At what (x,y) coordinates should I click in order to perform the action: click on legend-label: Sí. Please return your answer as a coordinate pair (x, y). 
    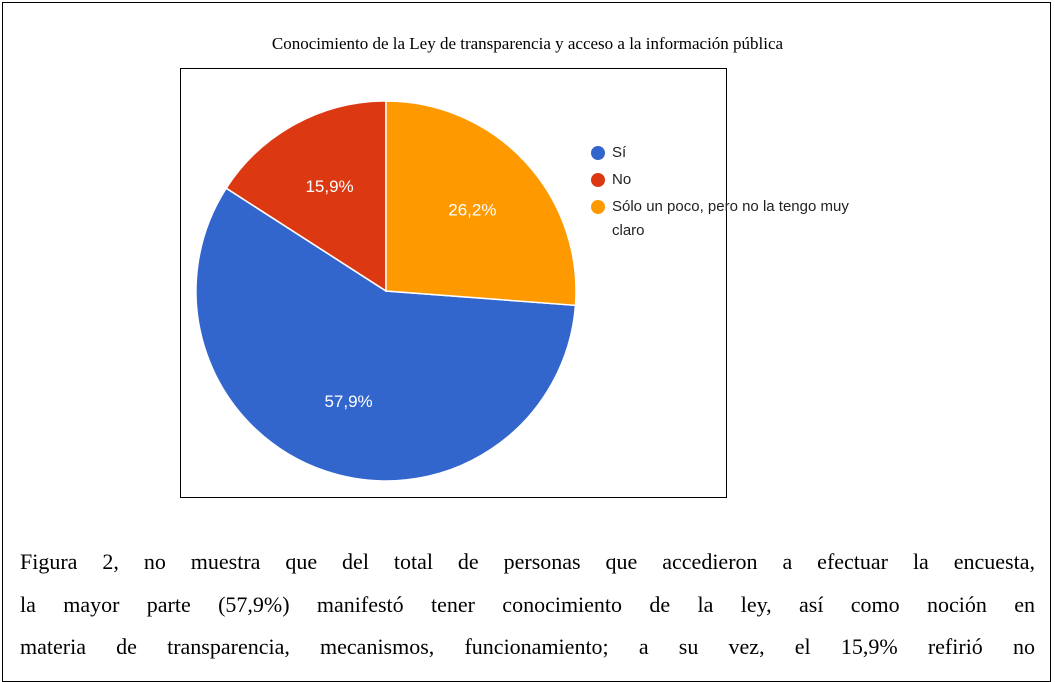
    Looking at the image, I should click on (619, 152).